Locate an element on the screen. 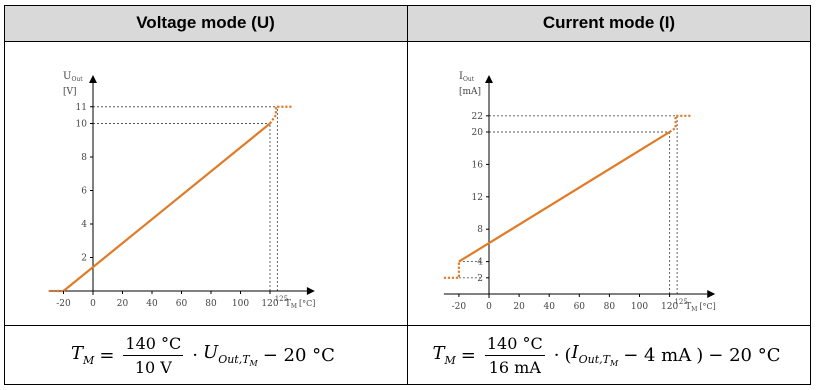 This screenshot has height=390, width=818. y-axis-label: IOut is located at coordinates (467, 77).